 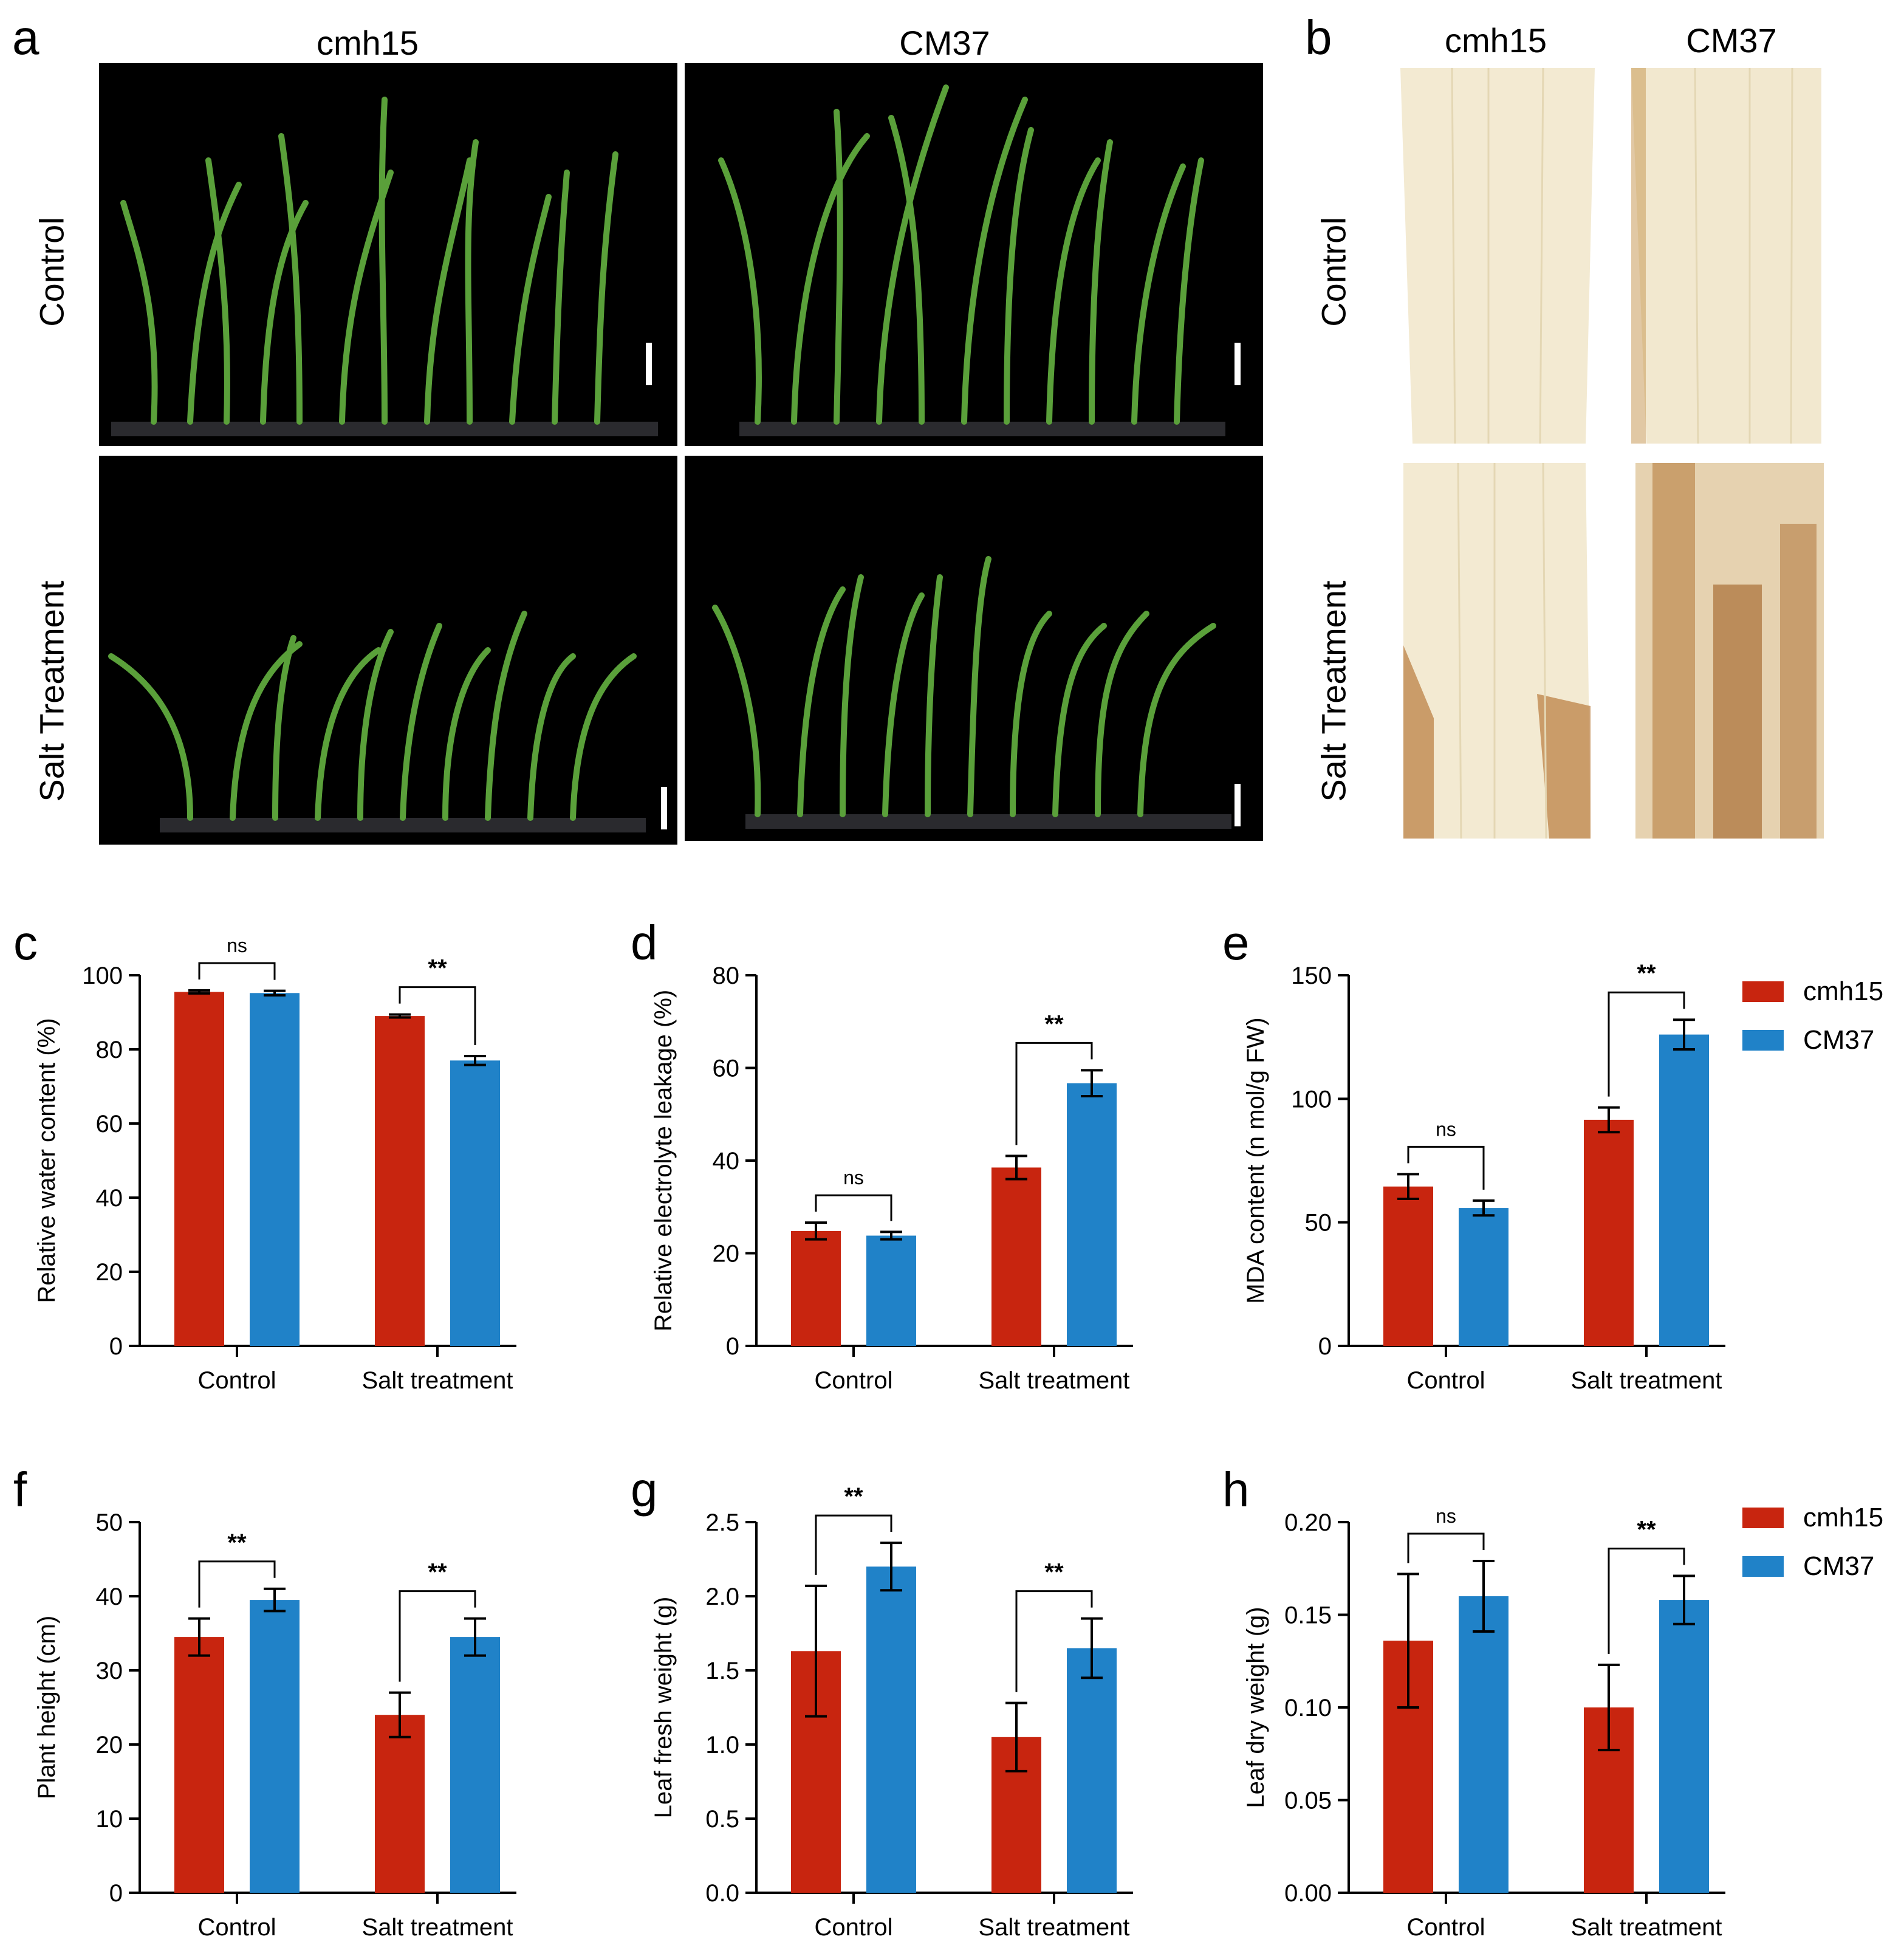 I want to click on leaf-row-label-salt: Salt Treatment, so click(x=1333, y=691).